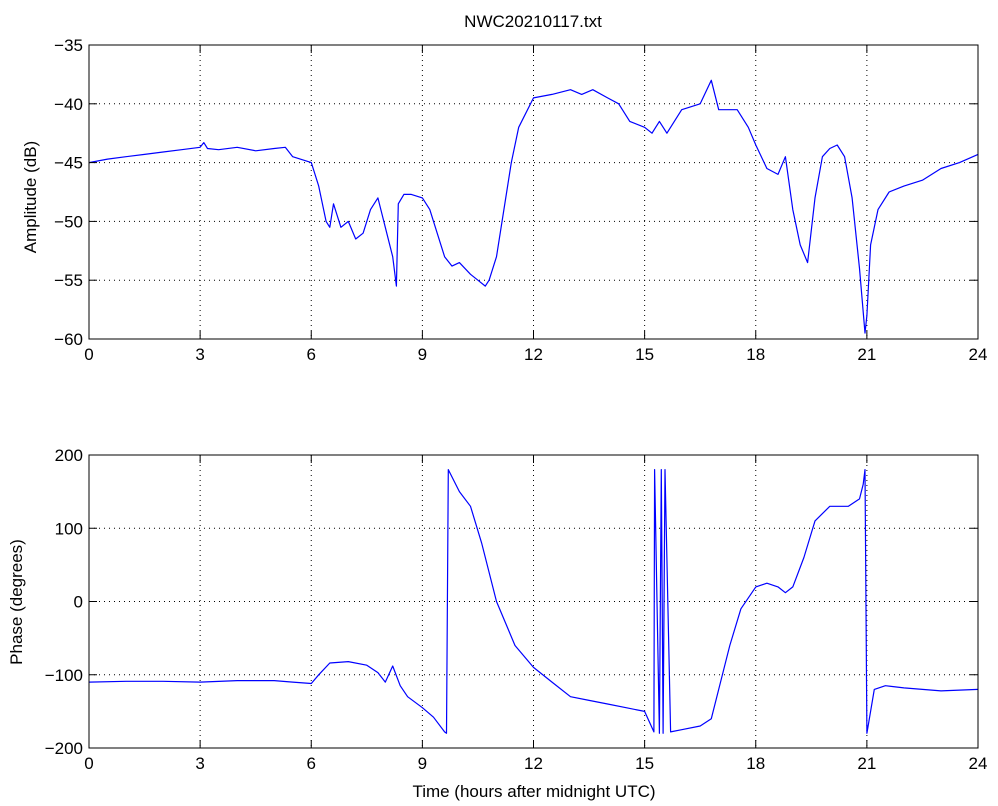 The image size is (998, 806). Describe the element at coordinates (69, 455) in the screenshot. I see `phase-y-tick-label: 200` at that location.